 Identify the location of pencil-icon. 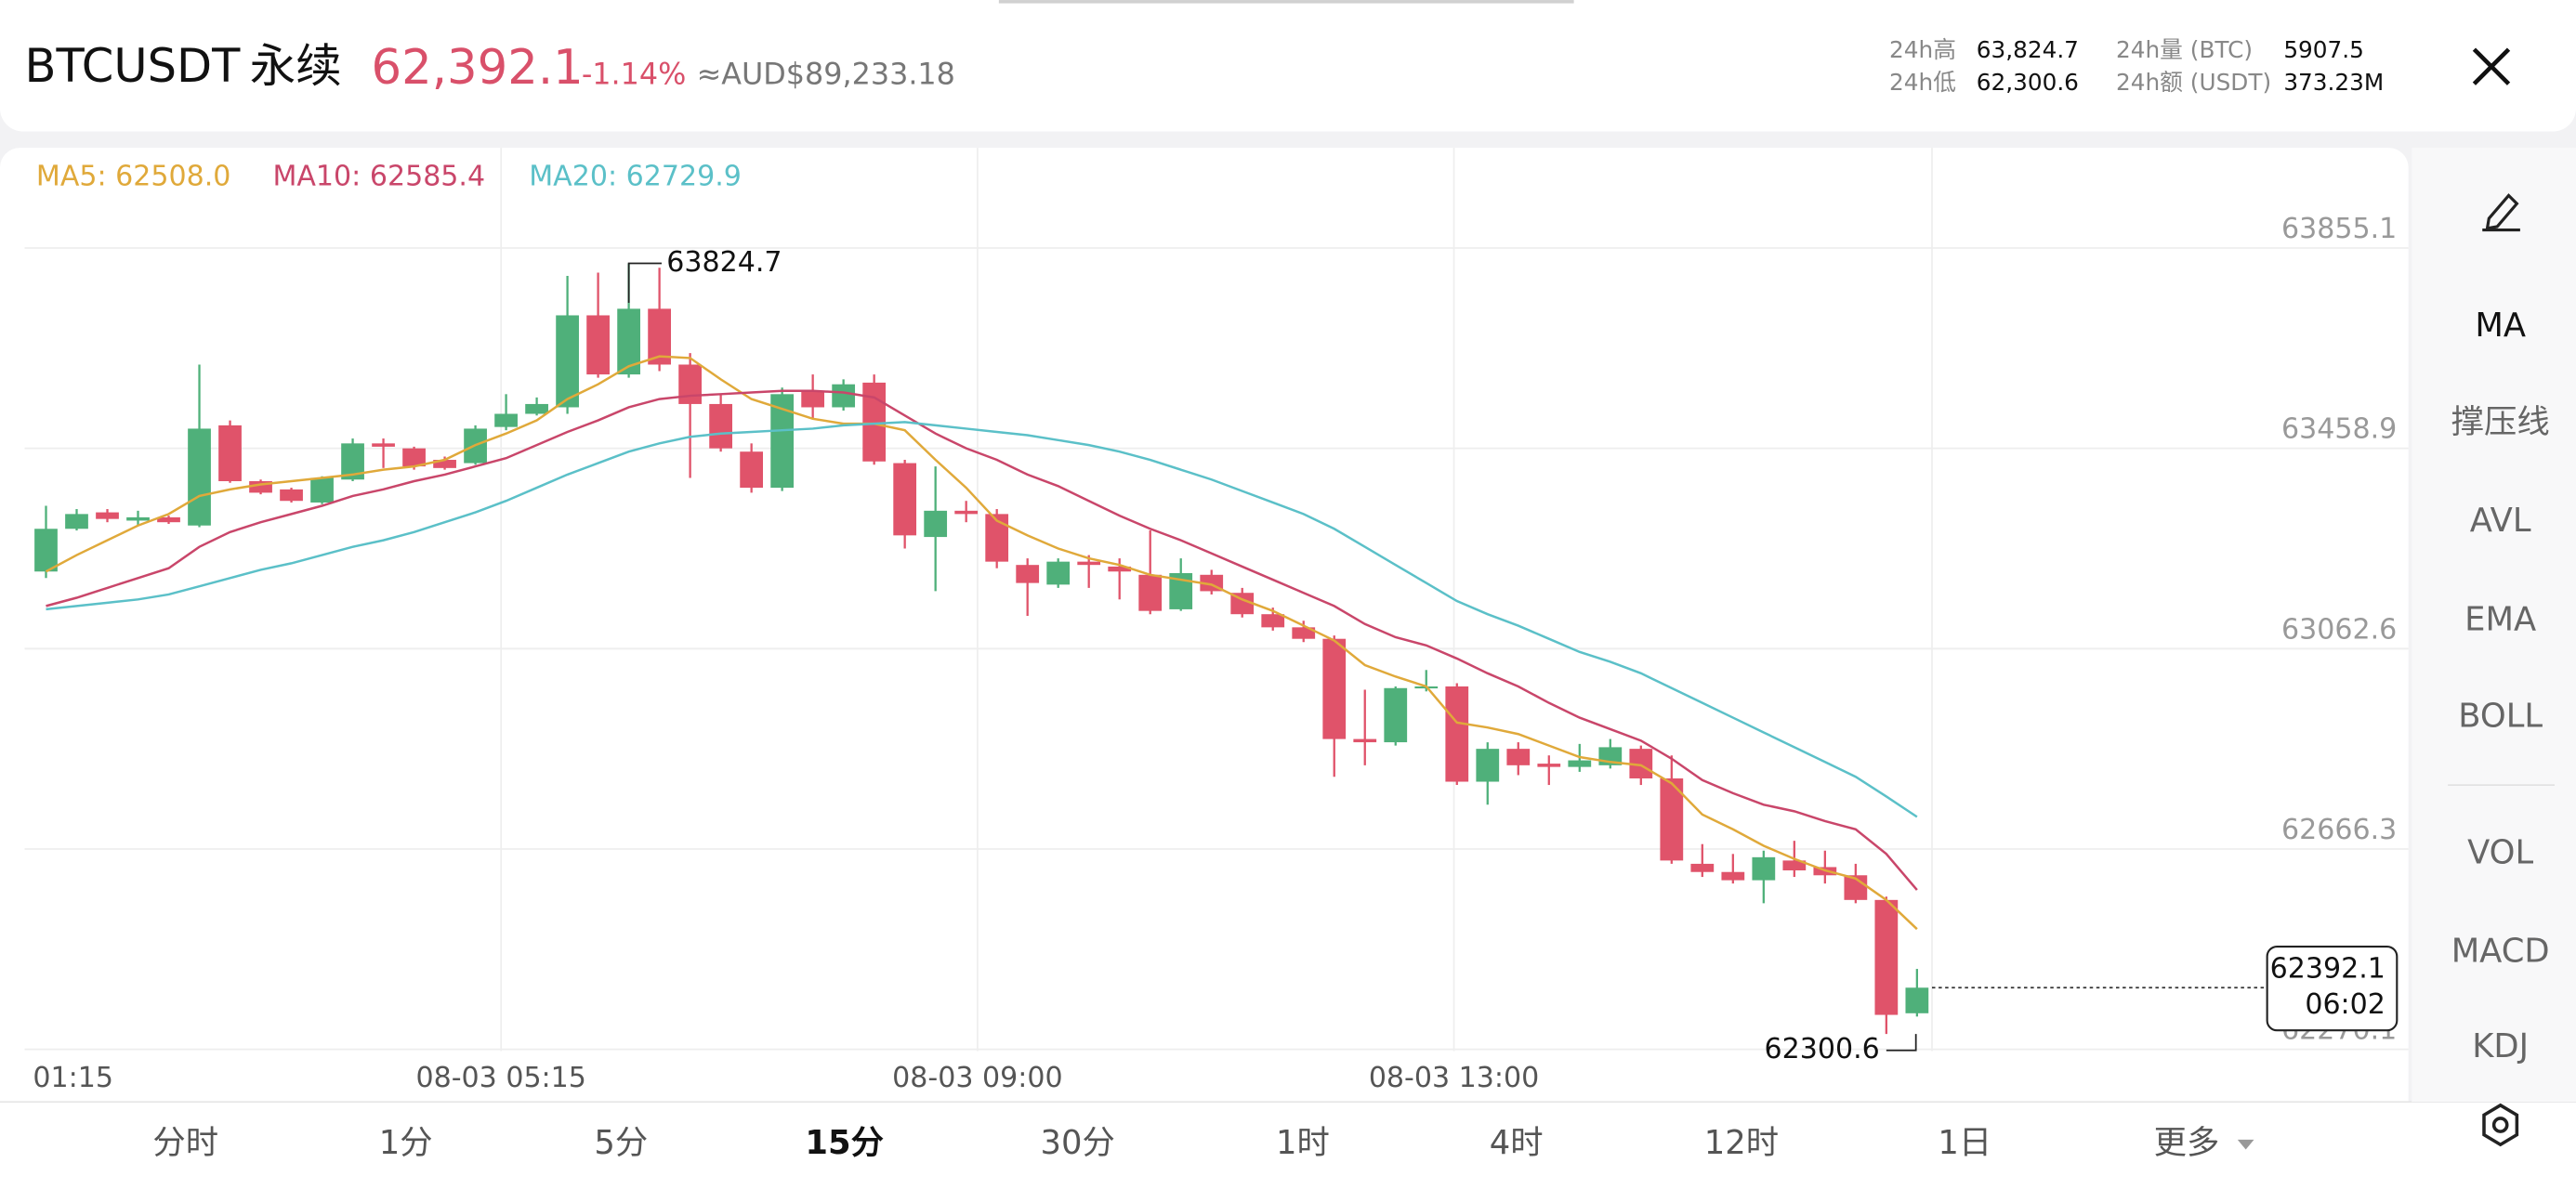
(2502, 212).